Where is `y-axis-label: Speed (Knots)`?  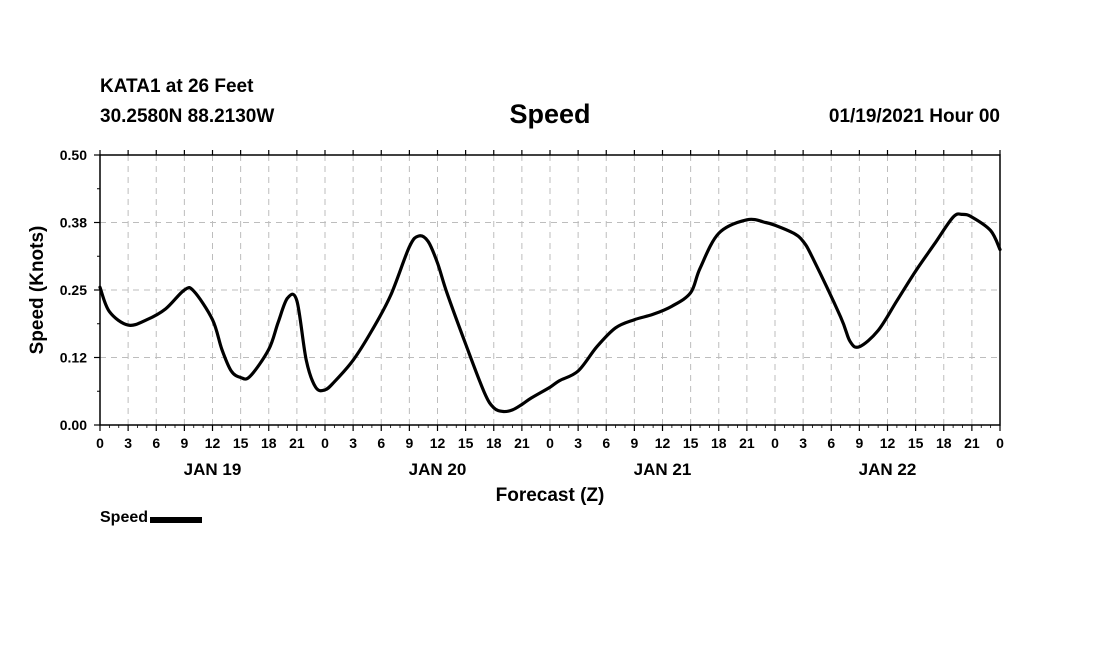
y-axis-label: Speed (Knots) is located at coordinates (37, 290).